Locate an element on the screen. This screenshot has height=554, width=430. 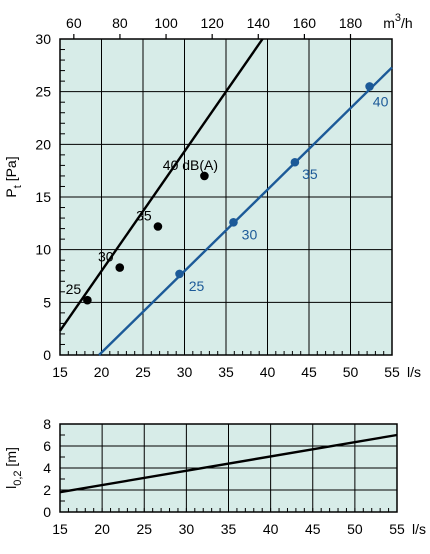
top-tick-label: 140 is located at coordinates (259, 23).